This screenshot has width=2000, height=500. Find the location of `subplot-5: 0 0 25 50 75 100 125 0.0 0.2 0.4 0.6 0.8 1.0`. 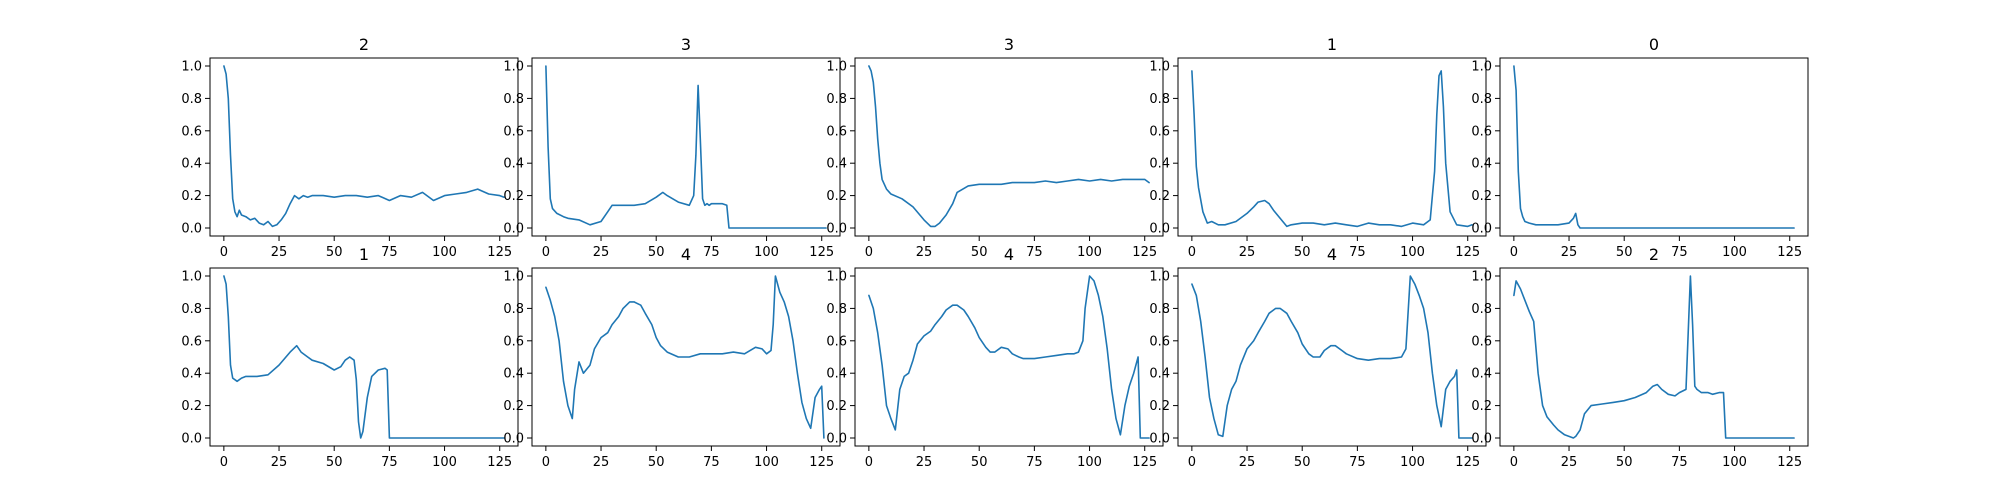

subplot-5: 0 0 25 50 75 100 125 0.0 0.2 0.4 0.6 0.8 1.0 is located at coordinates (1640, 147).